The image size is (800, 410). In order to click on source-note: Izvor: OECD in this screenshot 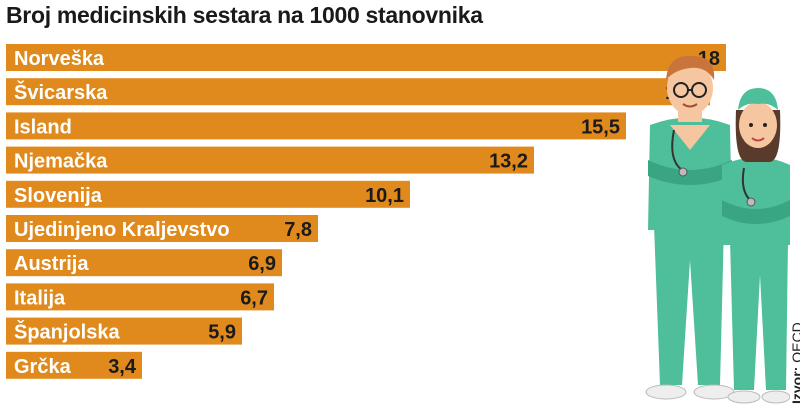, I will do `click(794, 363)`.